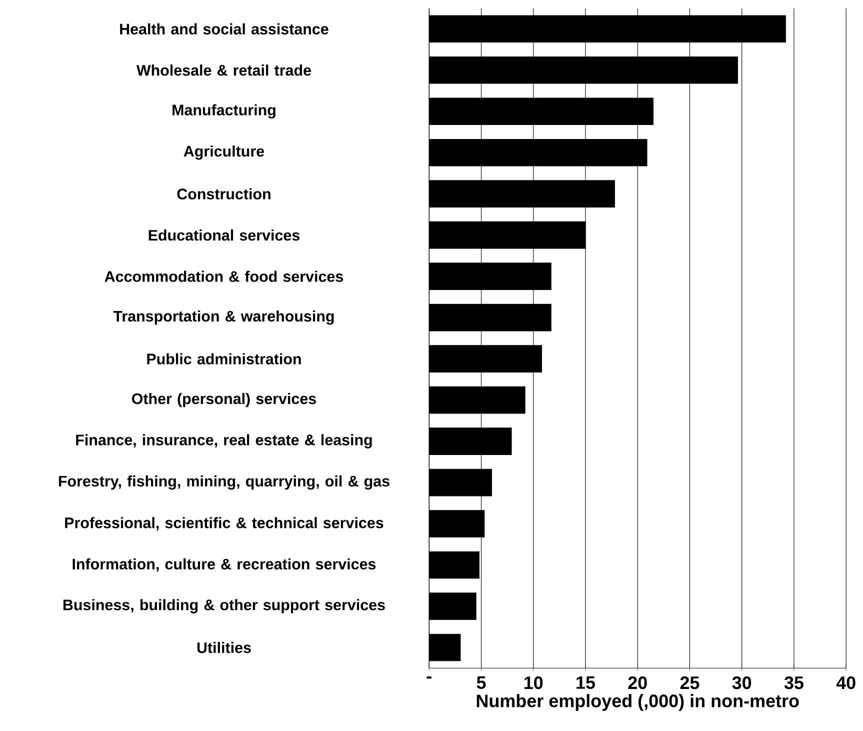 This screenshot has height=731, width=863. I want to click on x-tick-label: 25, so click(690, 683).